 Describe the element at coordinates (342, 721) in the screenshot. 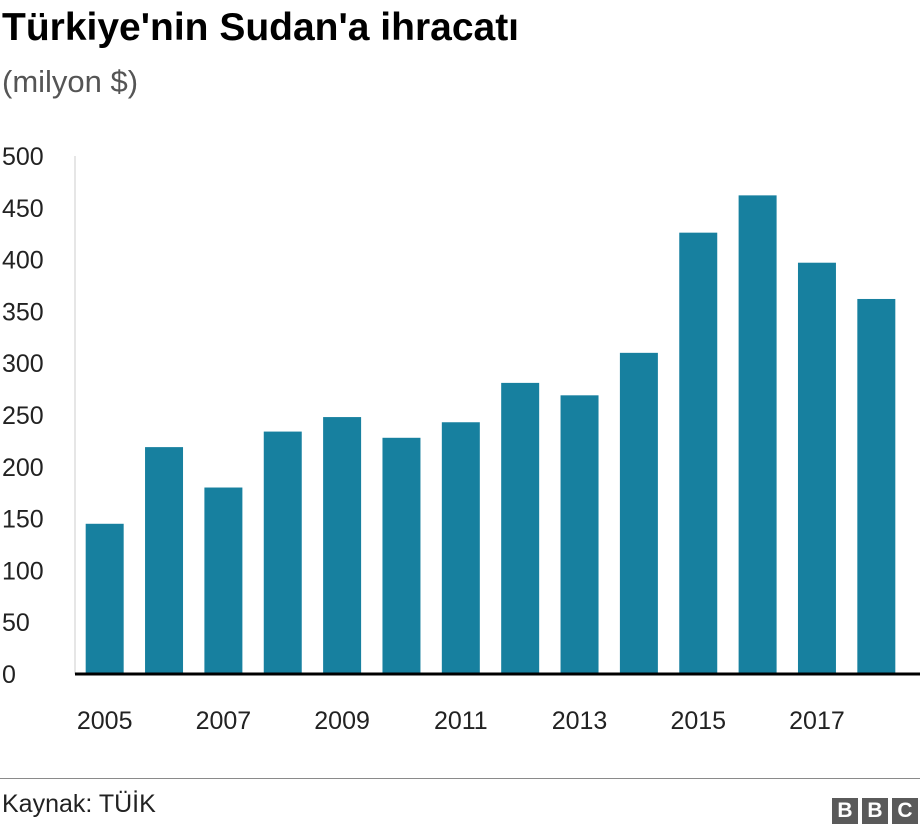

I see `x-tick-label: 2009` at that location.